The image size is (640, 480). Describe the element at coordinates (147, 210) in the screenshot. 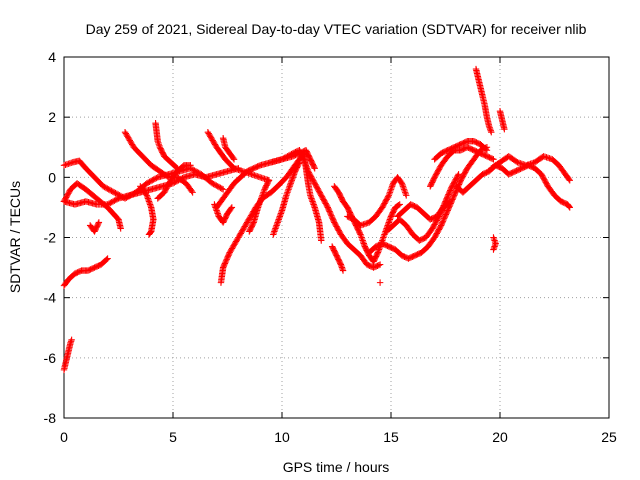

I see `series-arc-i` at that location.